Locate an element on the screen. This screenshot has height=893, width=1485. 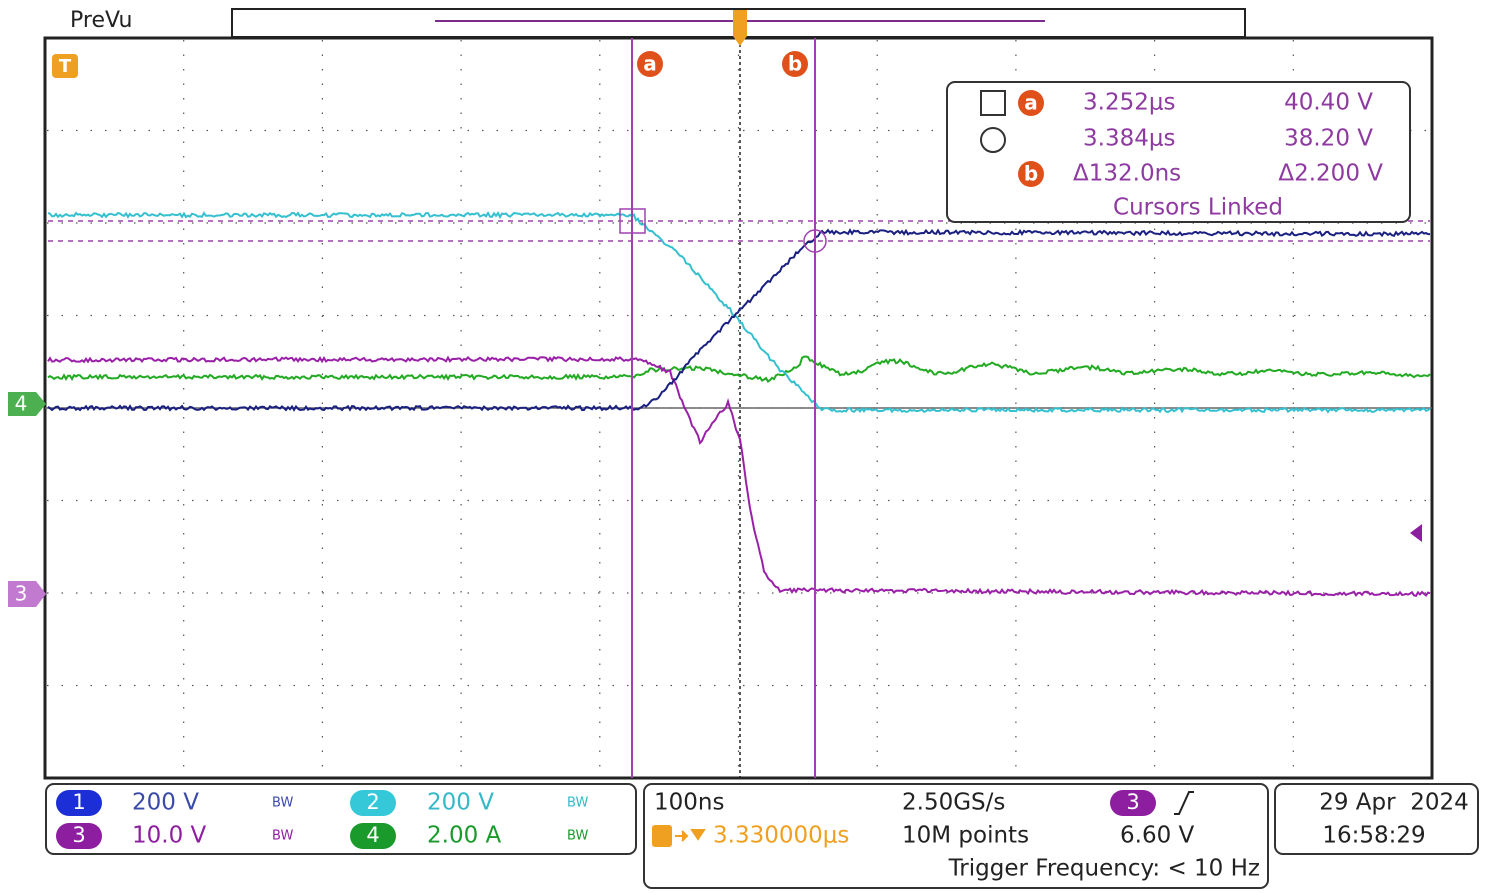
ch3-marker-text: 3 is located at coordinates (21, 594).